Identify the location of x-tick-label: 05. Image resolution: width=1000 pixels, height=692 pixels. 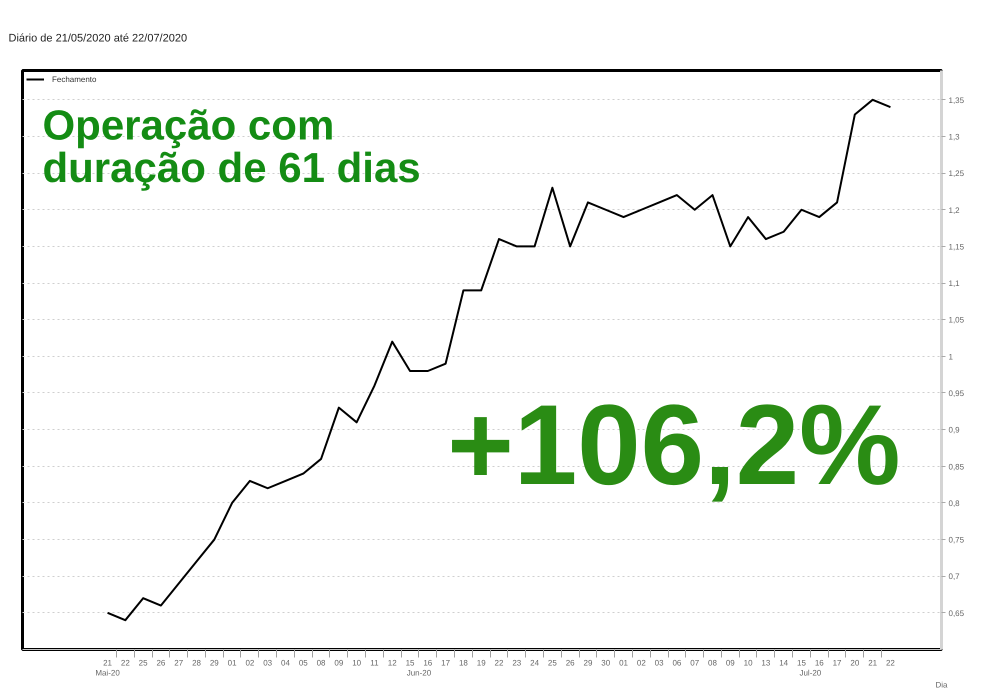
(303, 663).